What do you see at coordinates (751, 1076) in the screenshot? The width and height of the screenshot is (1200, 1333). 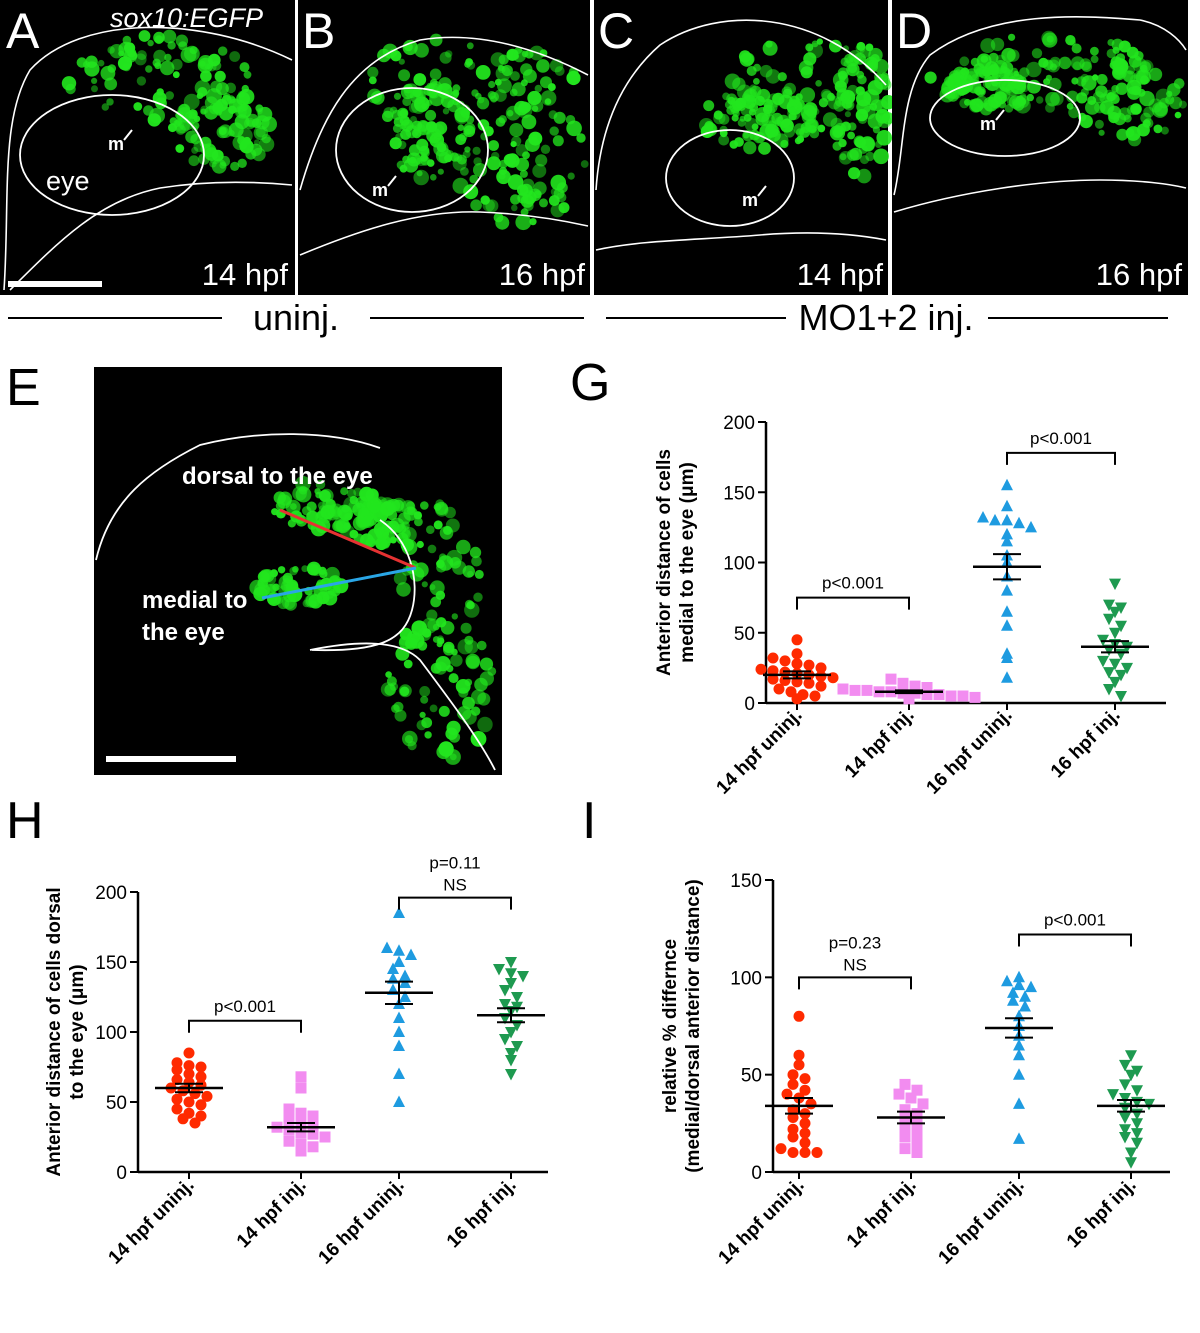 I see `y-tick-label: 50` at bounding box center [751, 1076].